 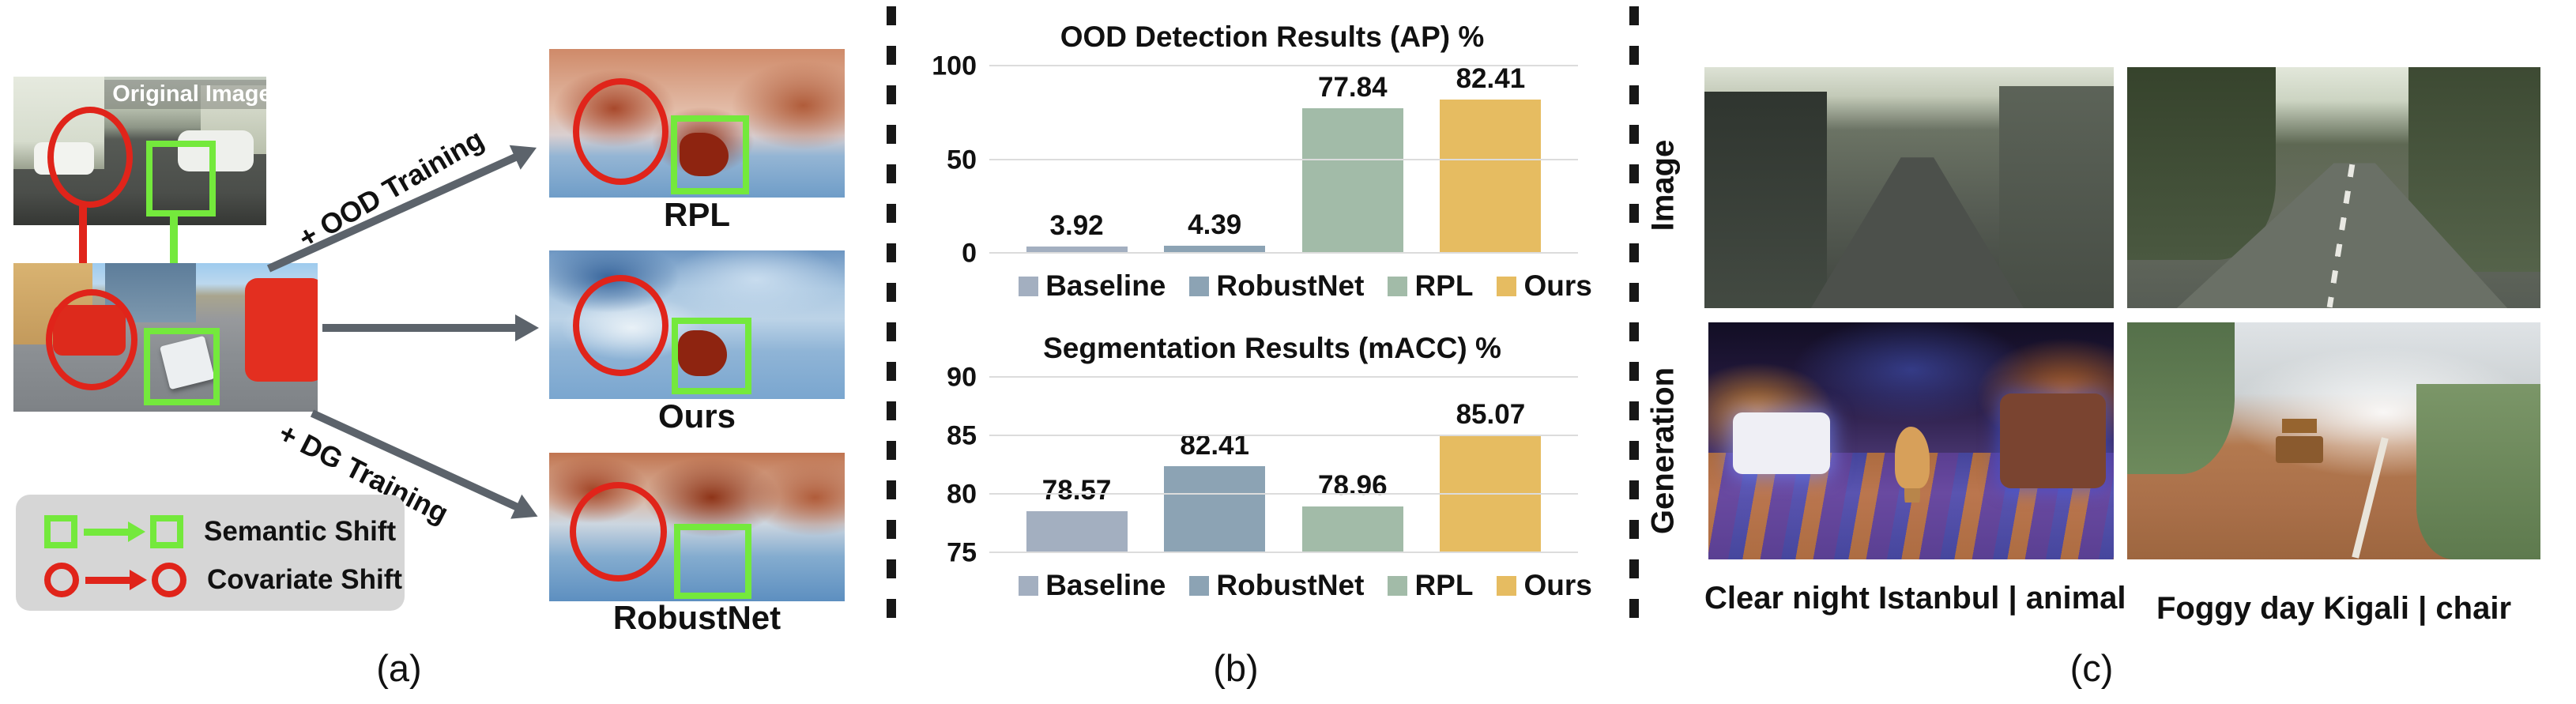 What do you see at coordinates (969, 253) in the screenshot?
I see `y-tick-label: 0` at bounding box center [969, 253].